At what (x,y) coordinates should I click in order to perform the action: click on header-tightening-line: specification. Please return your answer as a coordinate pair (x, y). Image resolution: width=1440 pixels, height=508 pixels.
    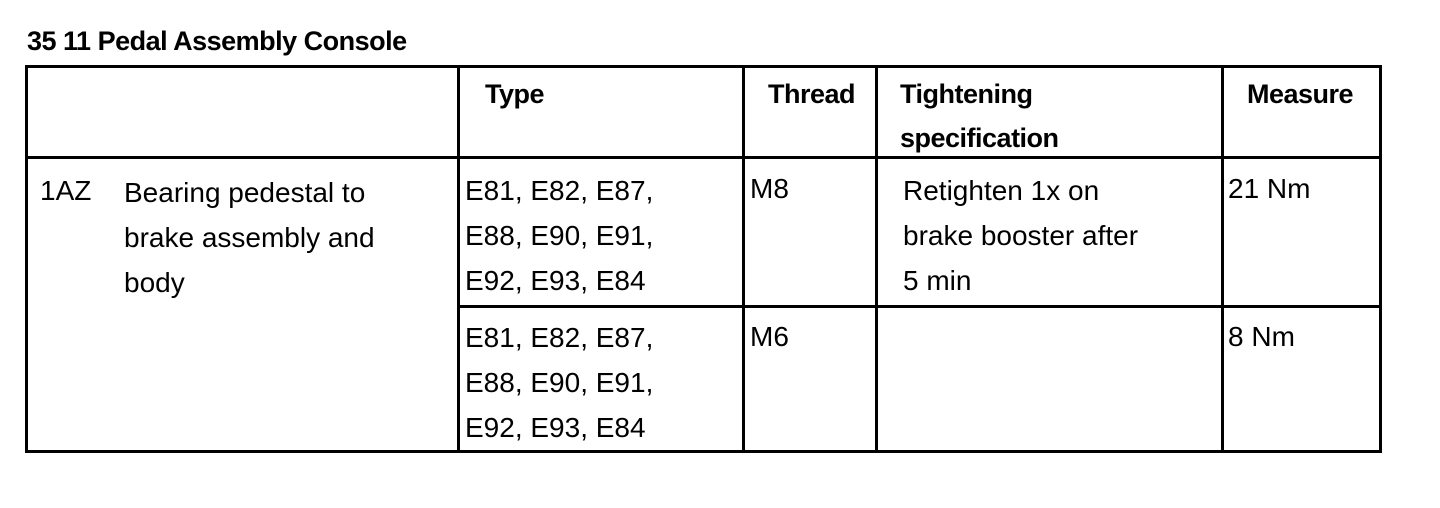
    Looking at the image, I should click on (979, 138).